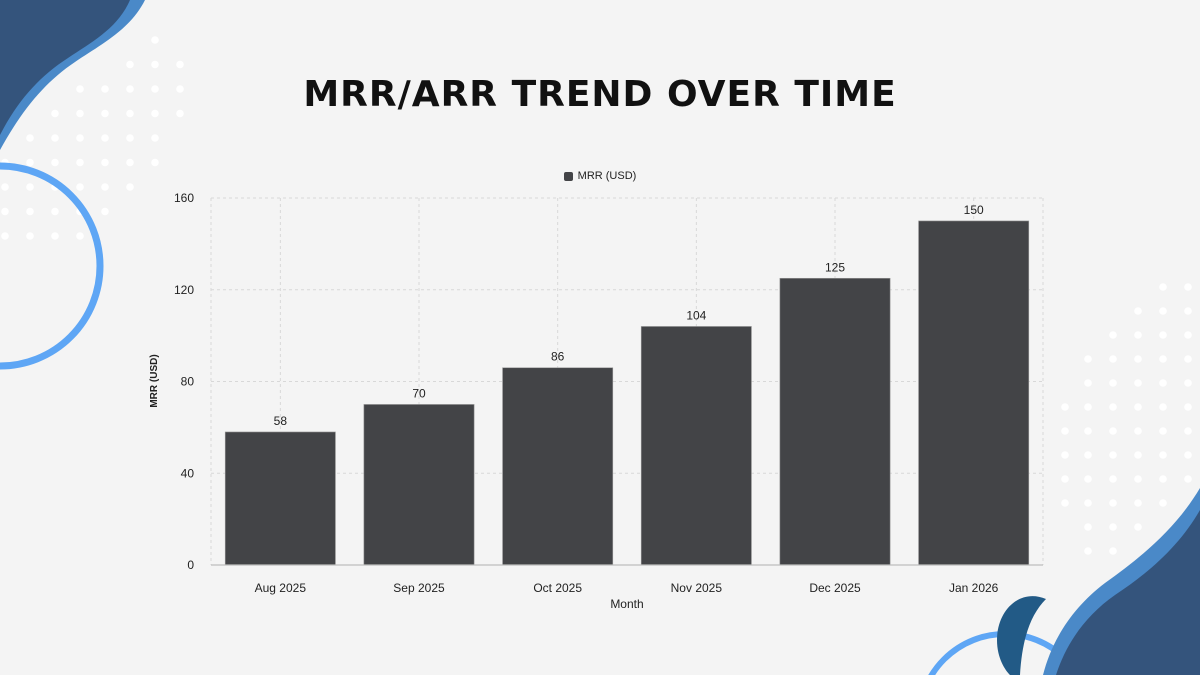 The width and height of the screenshot is (1200, 675). I want to click on chart-legend: MRR (USD), so click(600, 176).